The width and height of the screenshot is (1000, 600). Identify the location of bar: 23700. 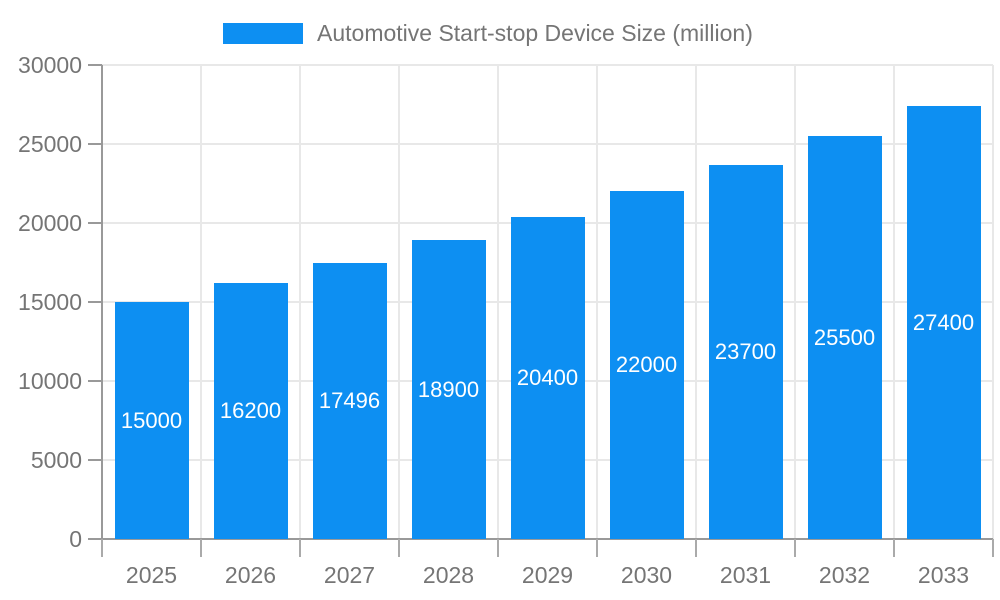
(745, 351).